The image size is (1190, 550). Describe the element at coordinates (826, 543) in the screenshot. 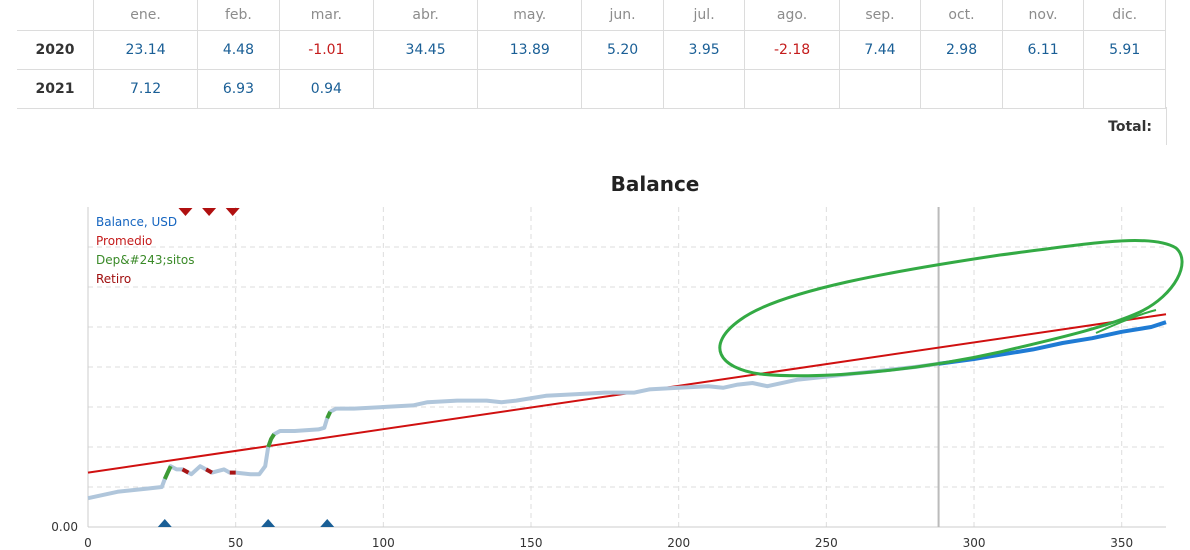

I see `x-tick-label: 250` at that location.